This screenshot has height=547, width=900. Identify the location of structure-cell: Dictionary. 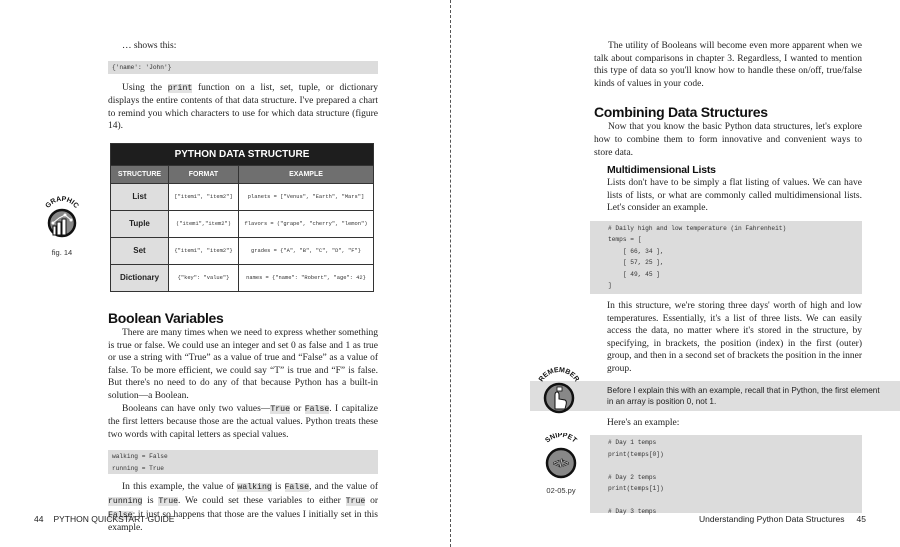
(139, 277).